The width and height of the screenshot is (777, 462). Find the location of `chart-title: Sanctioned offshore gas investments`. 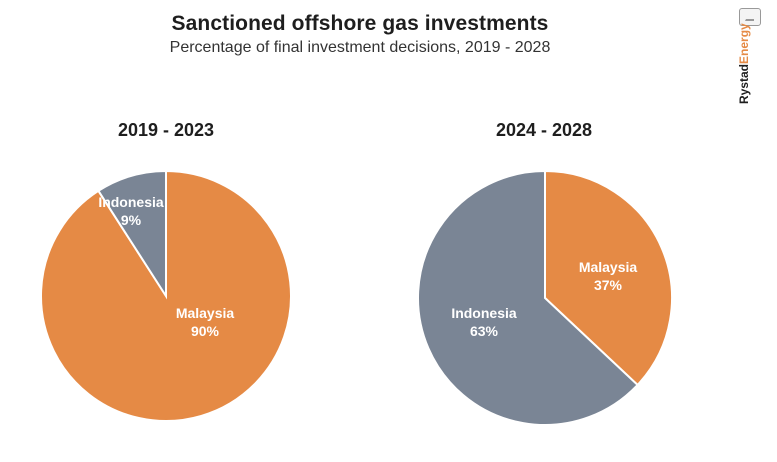

chart-title: Sanctioned offshore gas investments is located at coordinates (360, 23).